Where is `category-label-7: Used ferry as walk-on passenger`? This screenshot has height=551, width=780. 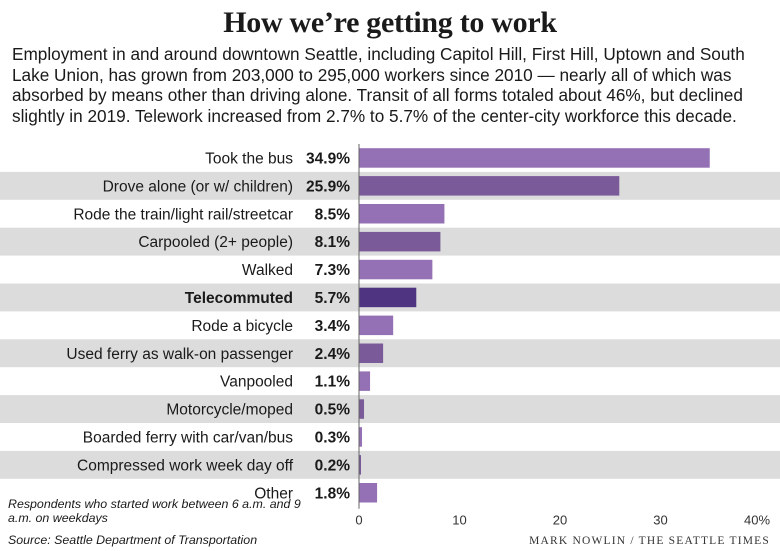
category-label-7: Used ferry as walk-on passenger is located at coordinates (179, 354).